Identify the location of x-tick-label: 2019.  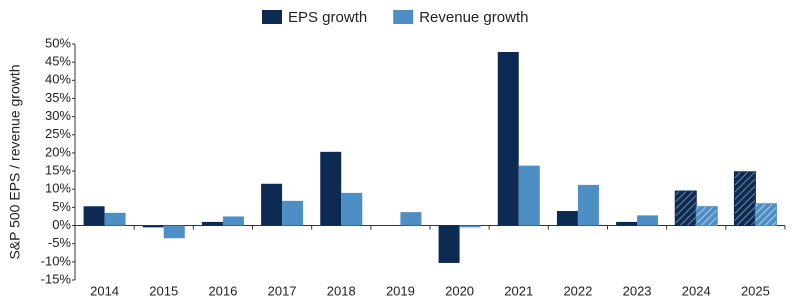
(400, 290).